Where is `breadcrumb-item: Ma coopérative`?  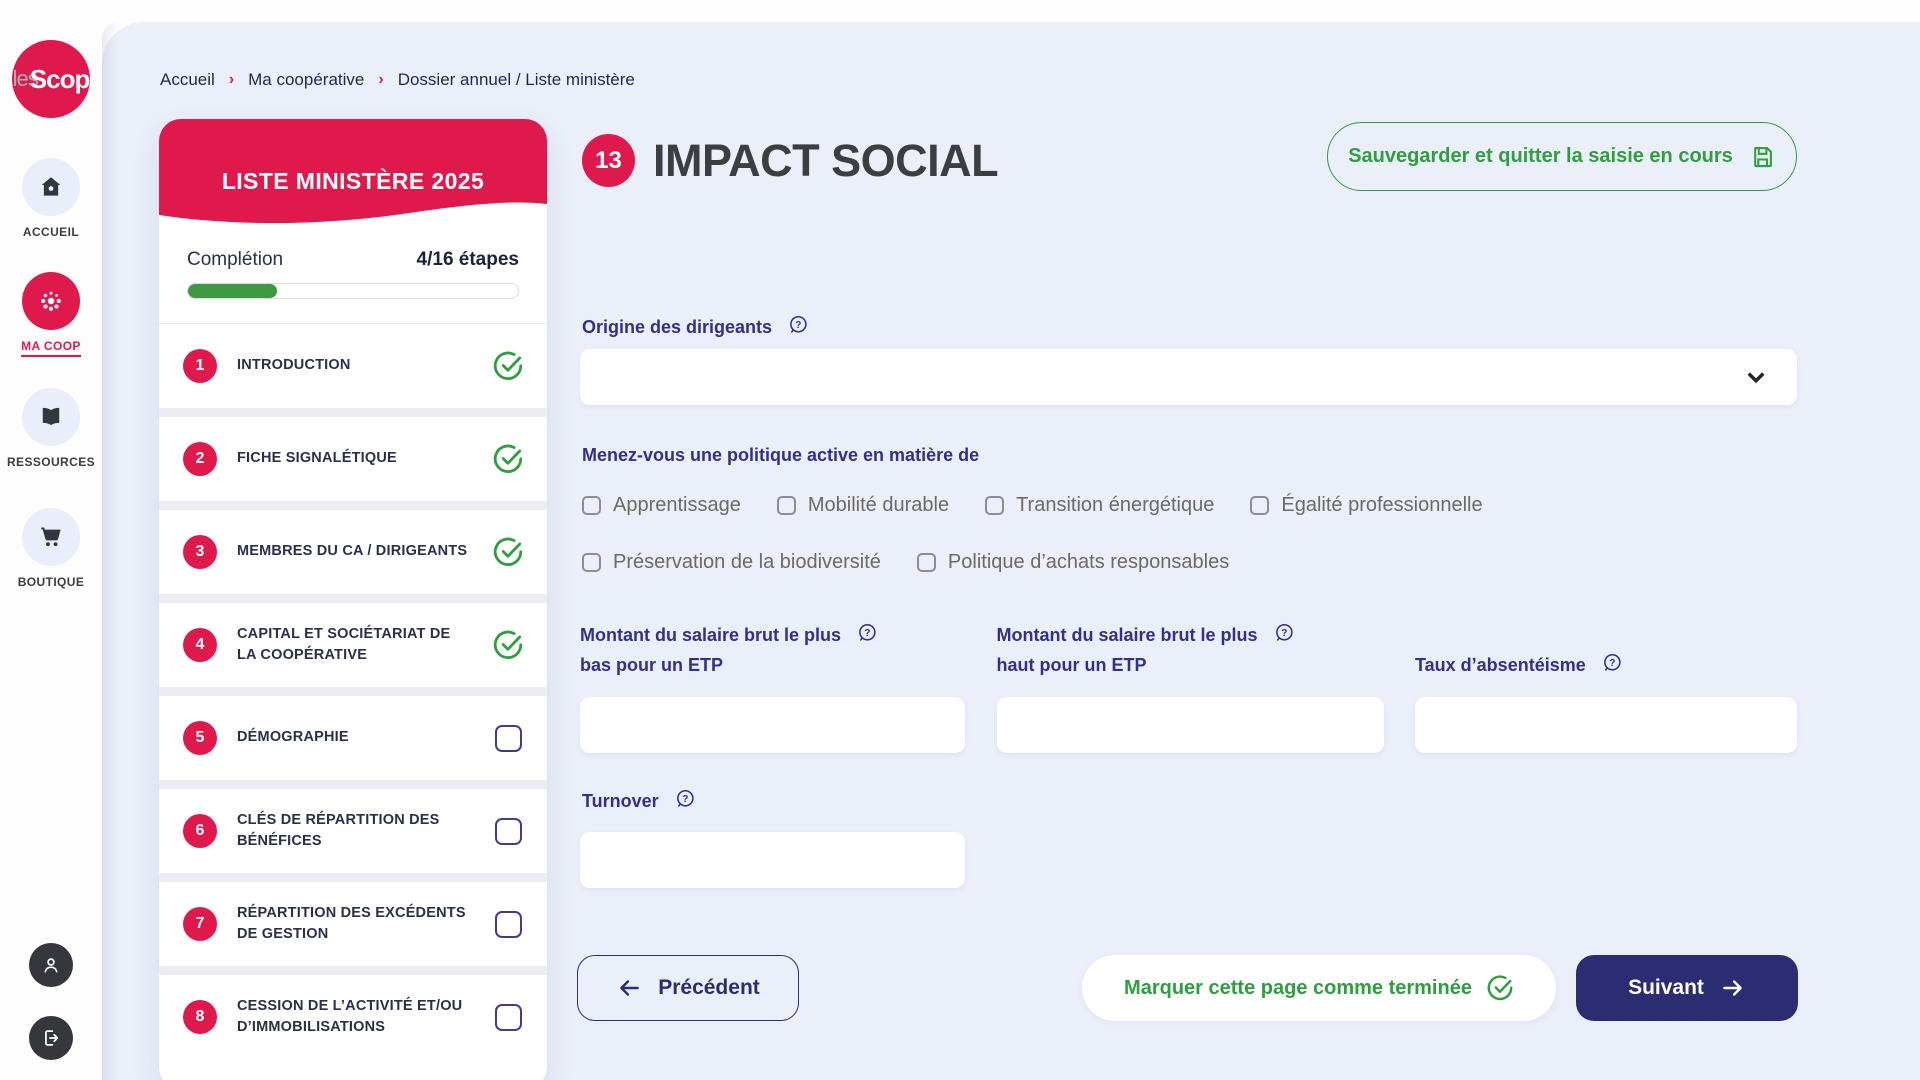 breadcrumb-item: Ma coopérative is located at coordinates (306, 79).